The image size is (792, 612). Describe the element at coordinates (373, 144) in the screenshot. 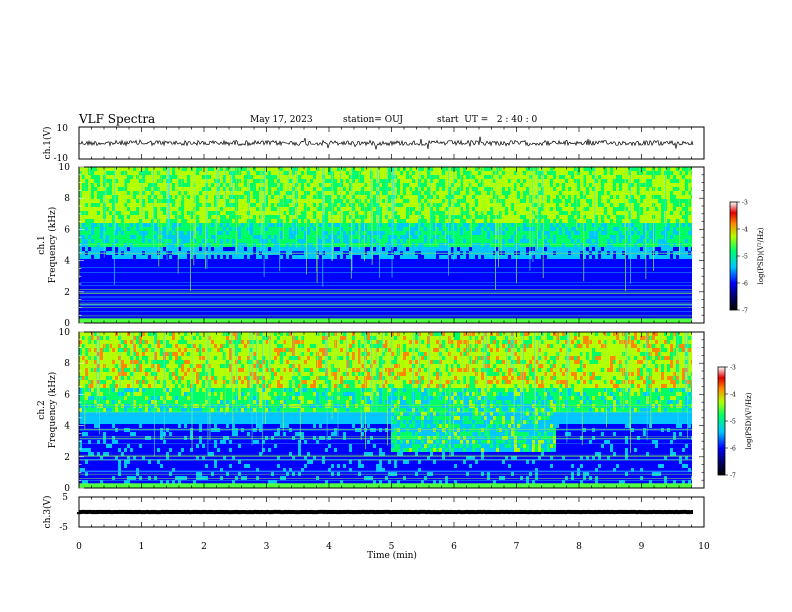

I see `ch1-waveform-panel: 10 -10 ch.1(V)` at that location.